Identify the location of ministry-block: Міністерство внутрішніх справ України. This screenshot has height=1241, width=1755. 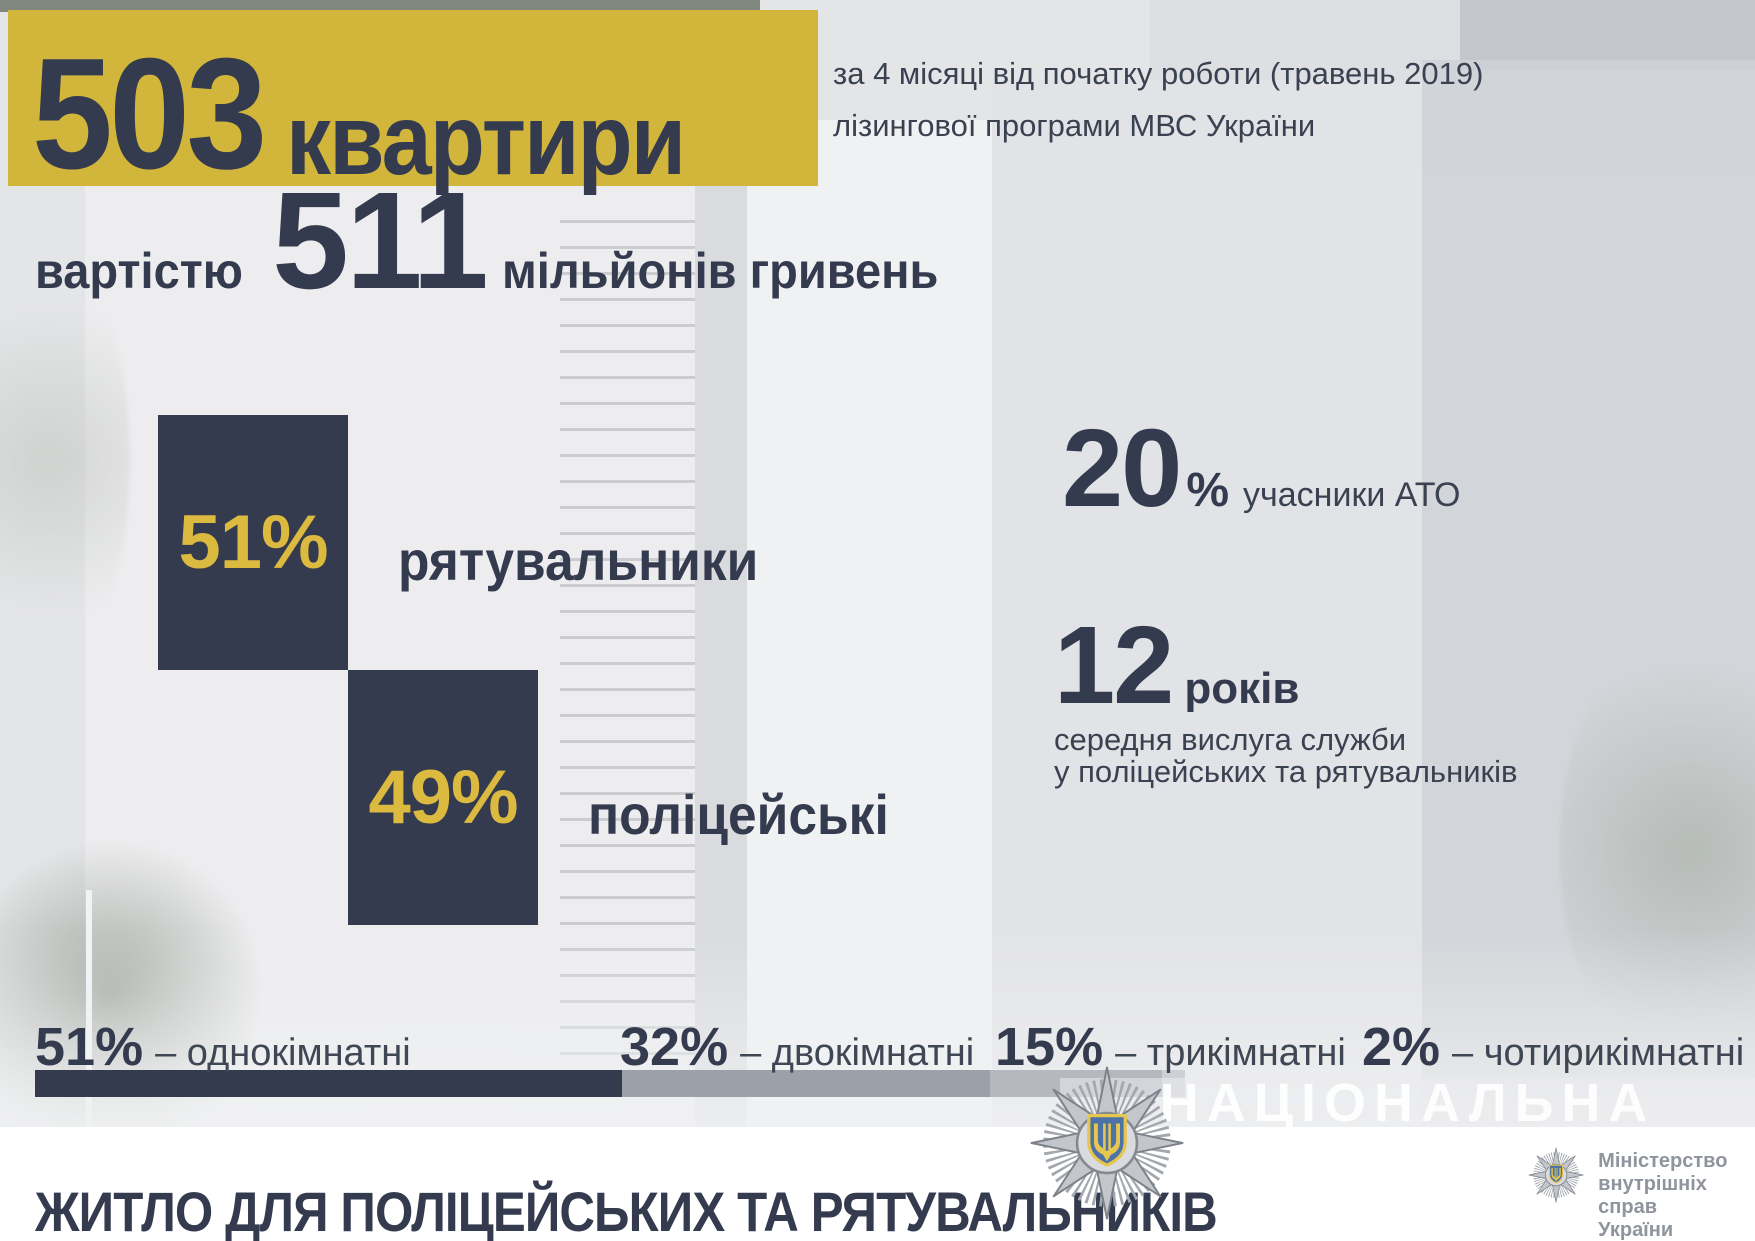
(1641, 1191).